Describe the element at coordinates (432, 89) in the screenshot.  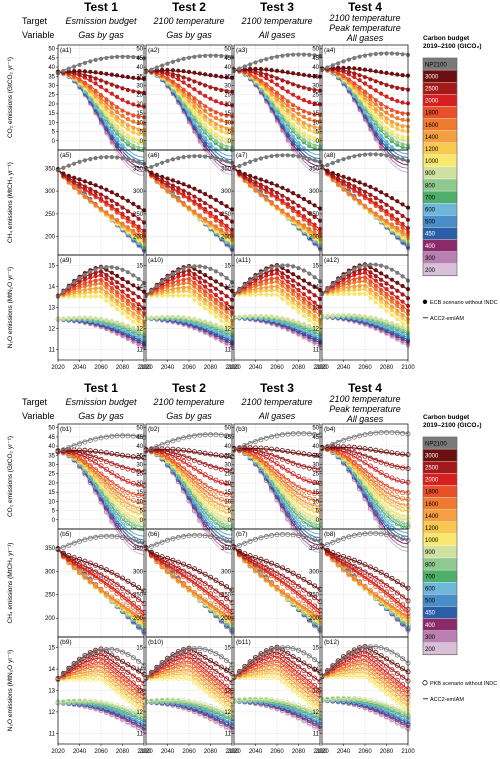
I see `legend-label: 2500` at that location.